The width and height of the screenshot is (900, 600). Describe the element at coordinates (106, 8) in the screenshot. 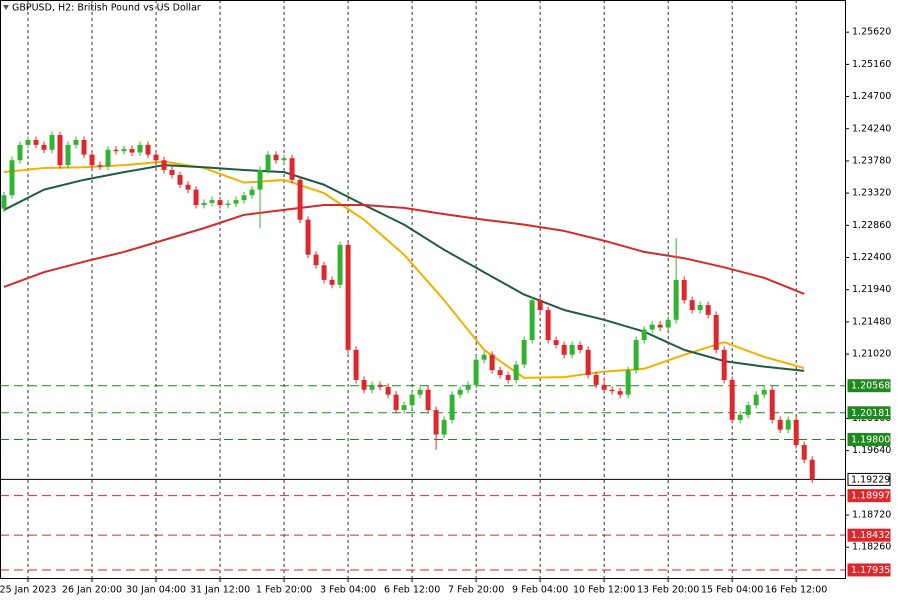

I see `chart-title: GBPUSD, H2: British Pound vs US Dollar` at that location.